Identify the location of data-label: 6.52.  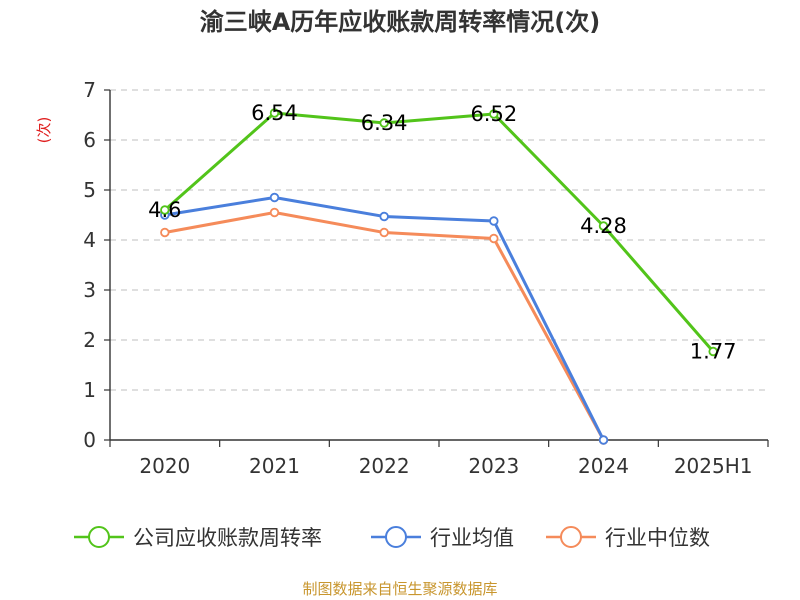
(493, 114).